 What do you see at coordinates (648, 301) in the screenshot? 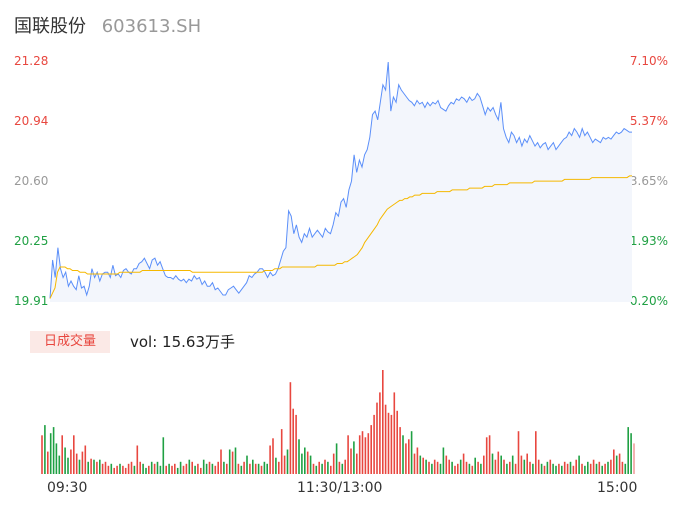
I see `pct-label-low: 0.20%` at bounding box center [648, 301].